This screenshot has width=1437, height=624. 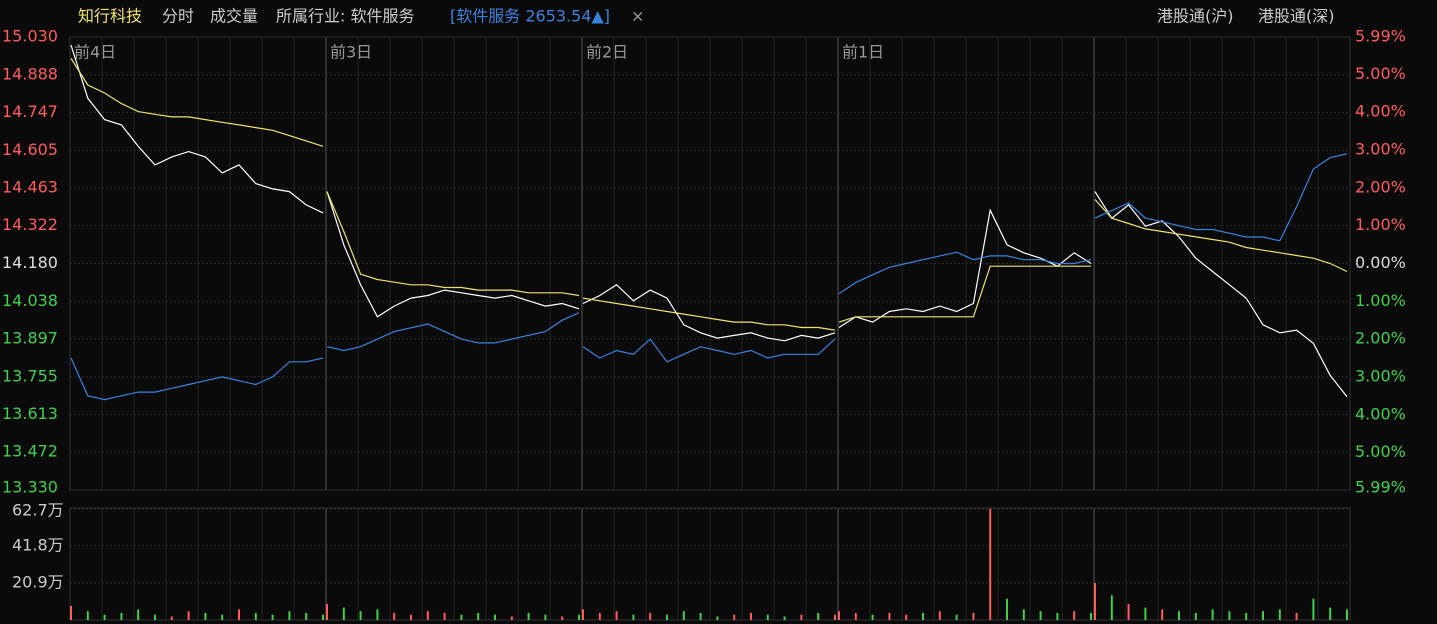 I want to click on y-tick-label: 14.888, so click(x=30, y=73).